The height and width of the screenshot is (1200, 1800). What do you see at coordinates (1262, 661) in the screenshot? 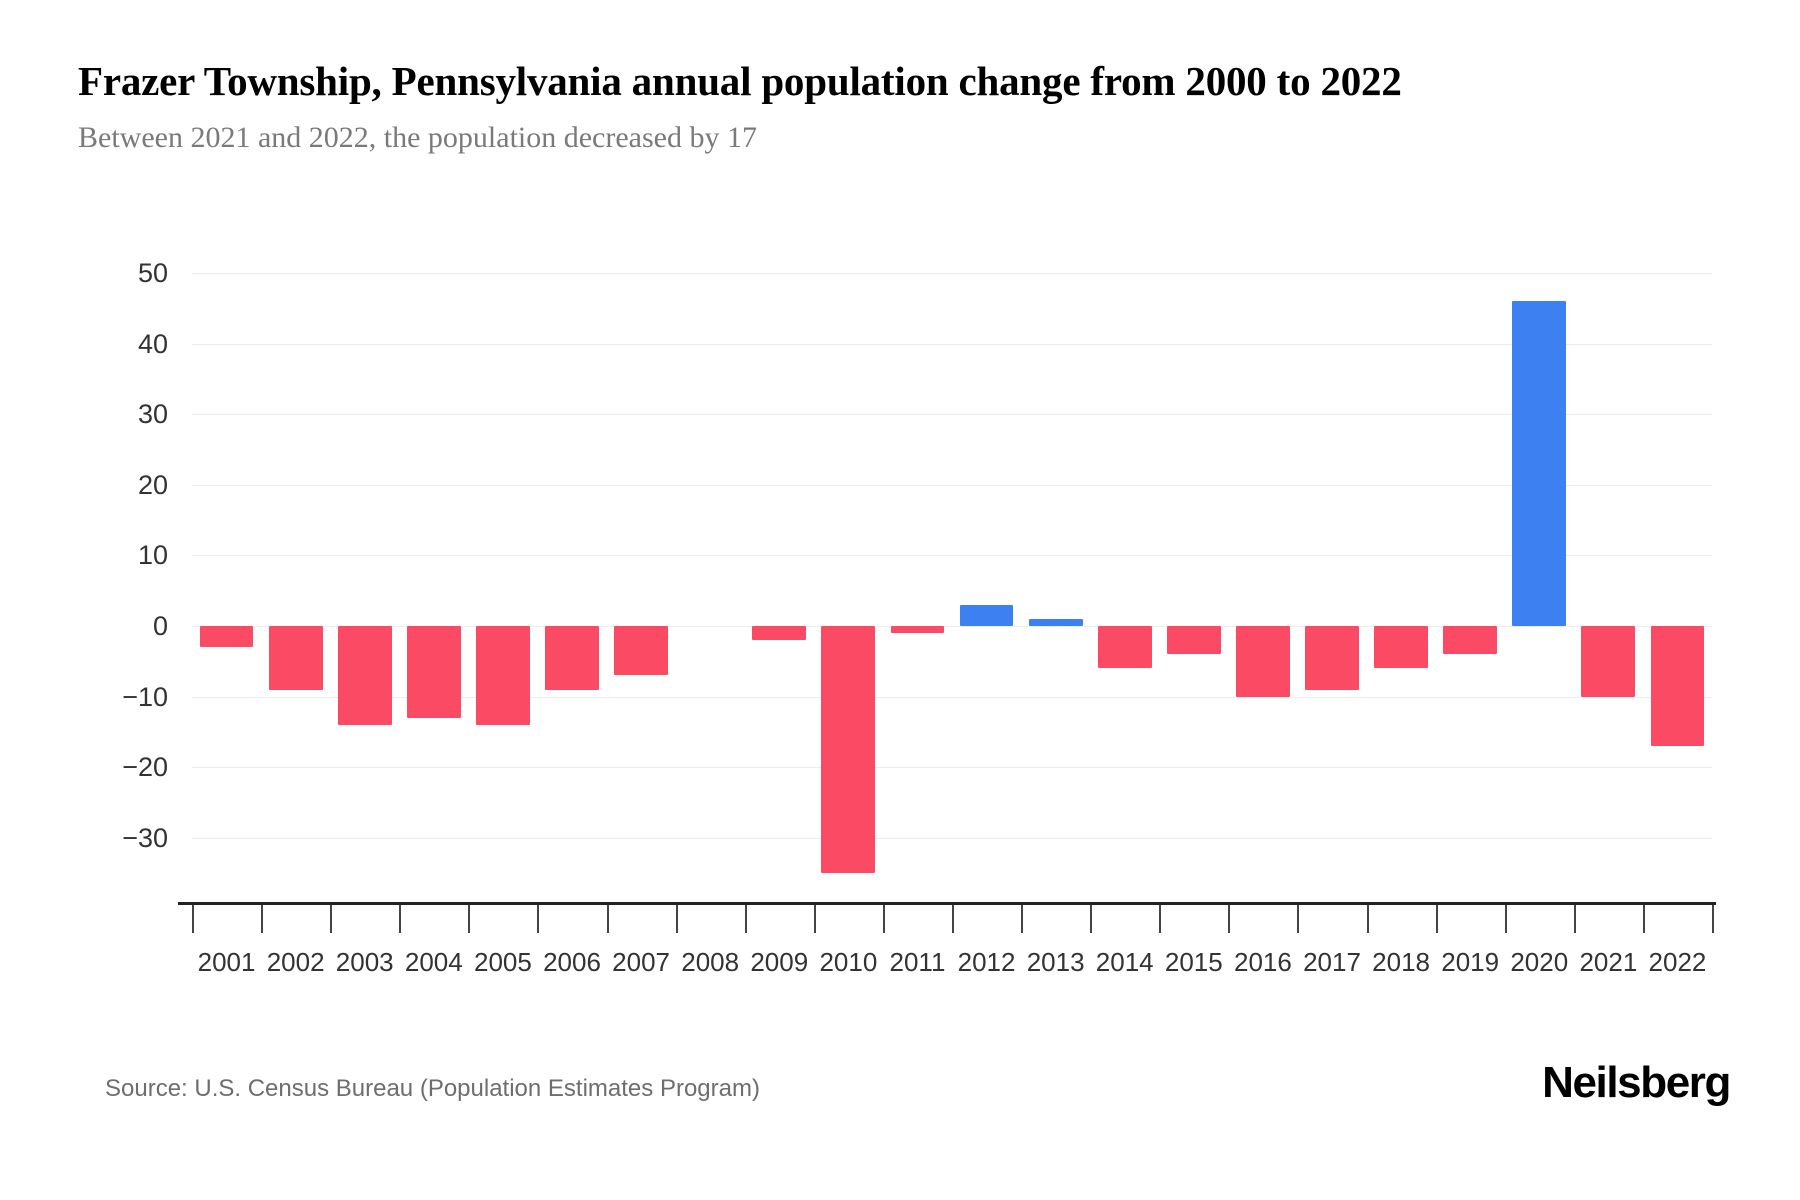
I see `bar-2016` at bounding box center [1262, 661].